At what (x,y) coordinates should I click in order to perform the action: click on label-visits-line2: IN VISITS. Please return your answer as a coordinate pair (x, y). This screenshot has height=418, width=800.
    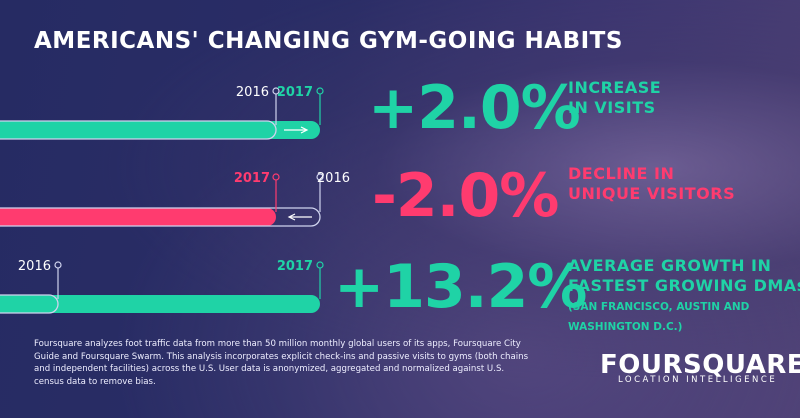
    Looking at the image, I should click on (612, 107).